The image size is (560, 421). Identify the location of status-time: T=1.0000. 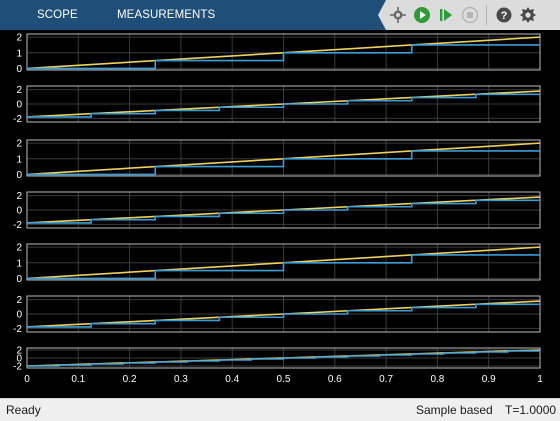
(531, 410).